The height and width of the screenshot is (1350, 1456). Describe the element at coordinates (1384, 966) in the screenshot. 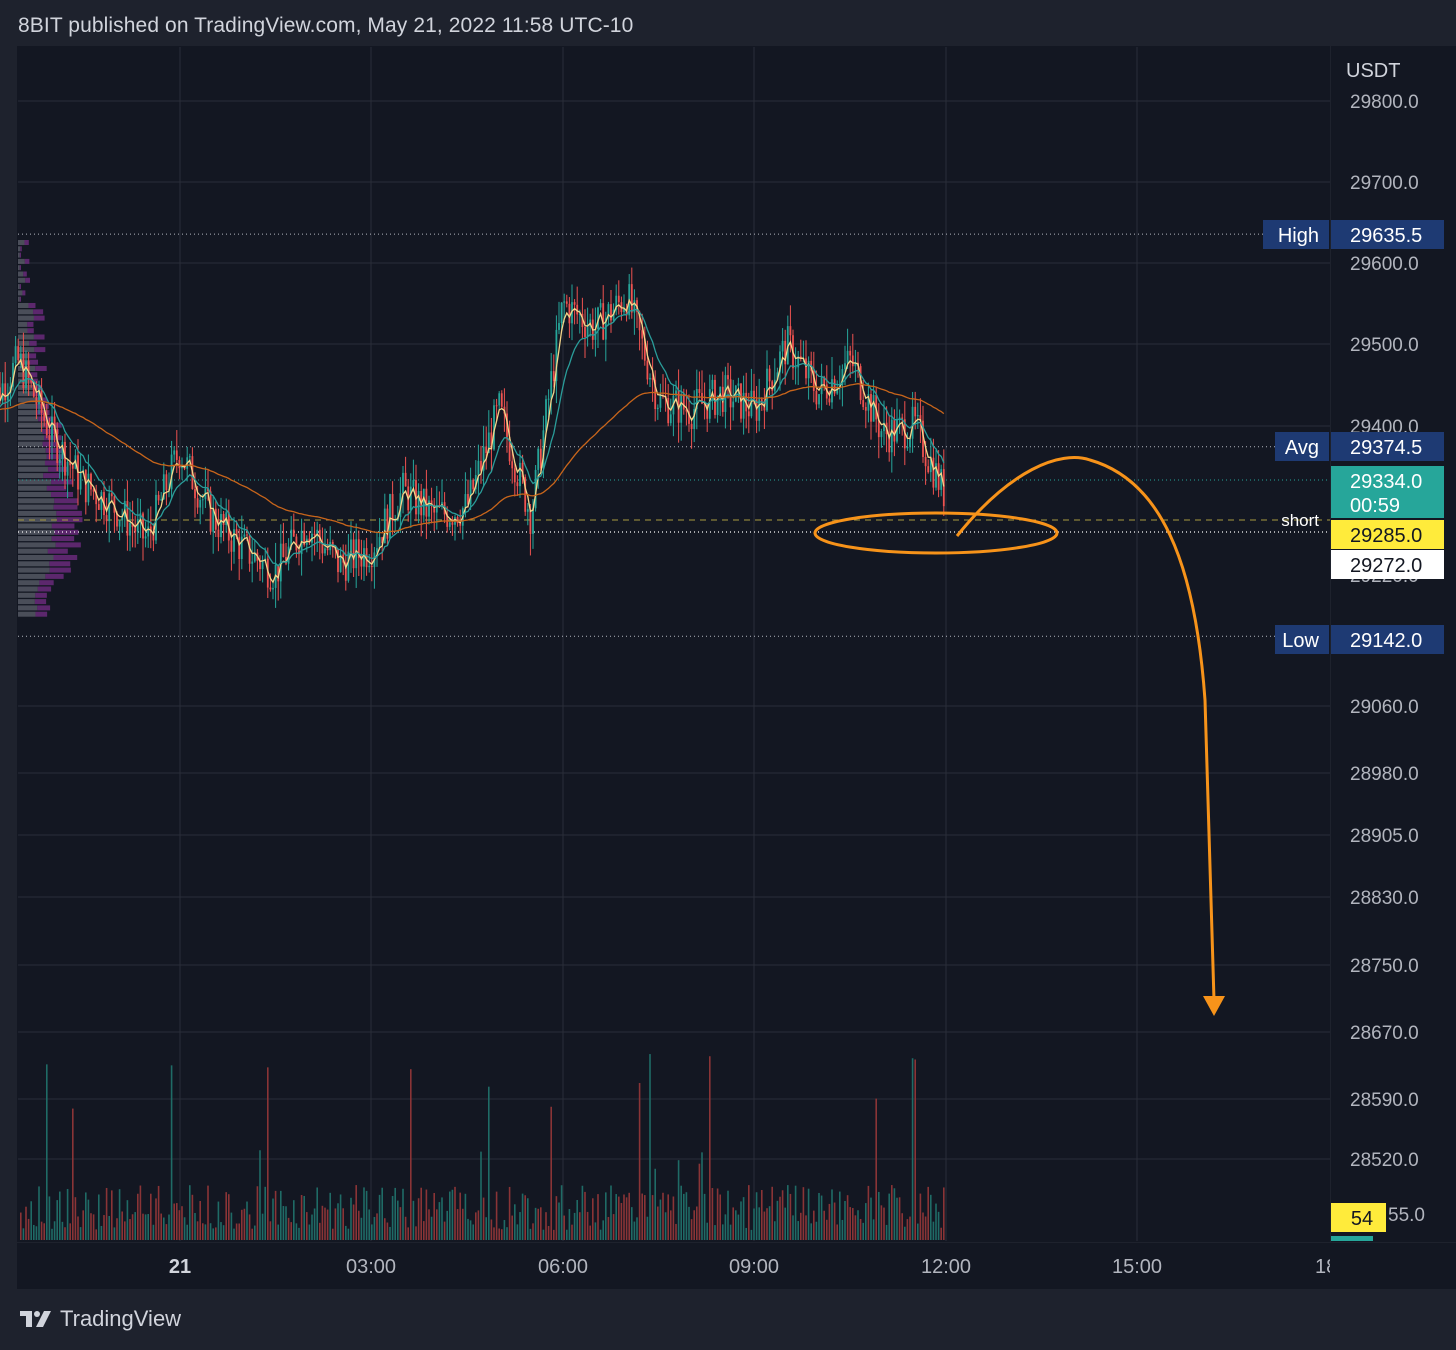

I see `price-tick-label: 28750.0` at that location.